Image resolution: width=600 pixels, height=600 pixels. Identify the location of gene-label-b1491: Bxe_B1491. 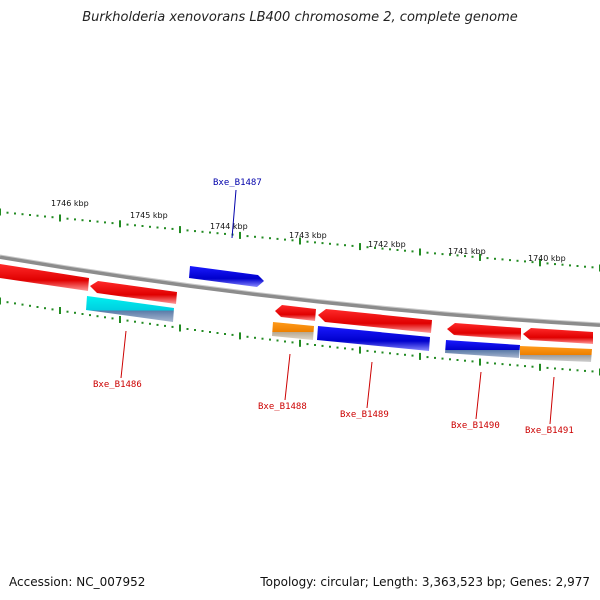
(549, 431).